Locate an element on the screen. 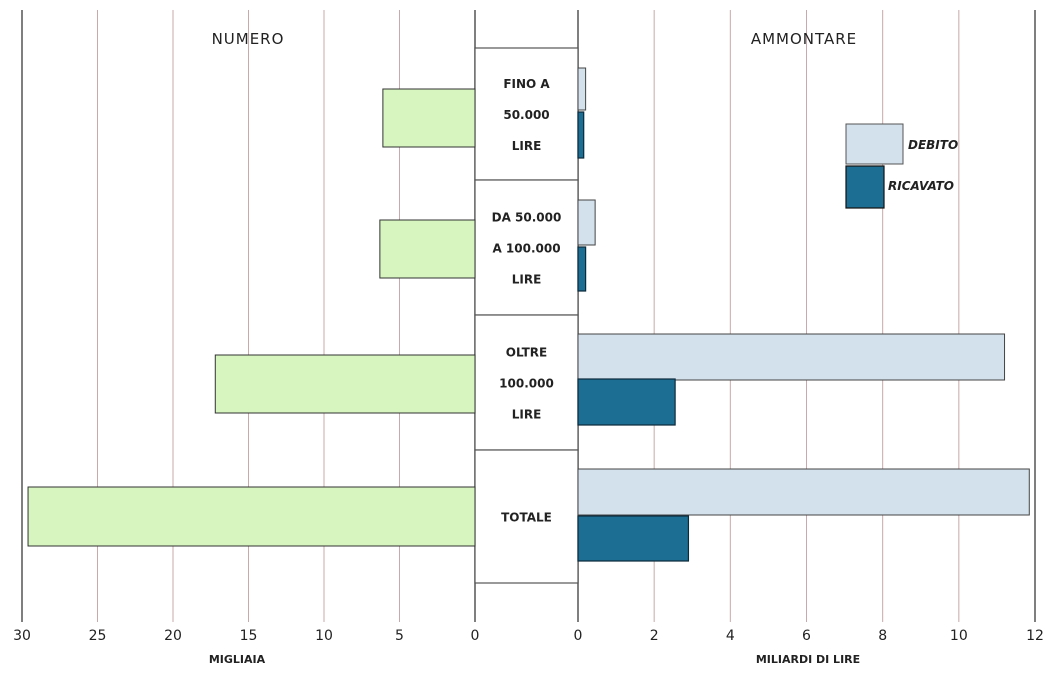 The height and width of the screenshot is (673, 1048). left-tick-label: 20 is located at coordinates (173, 636).